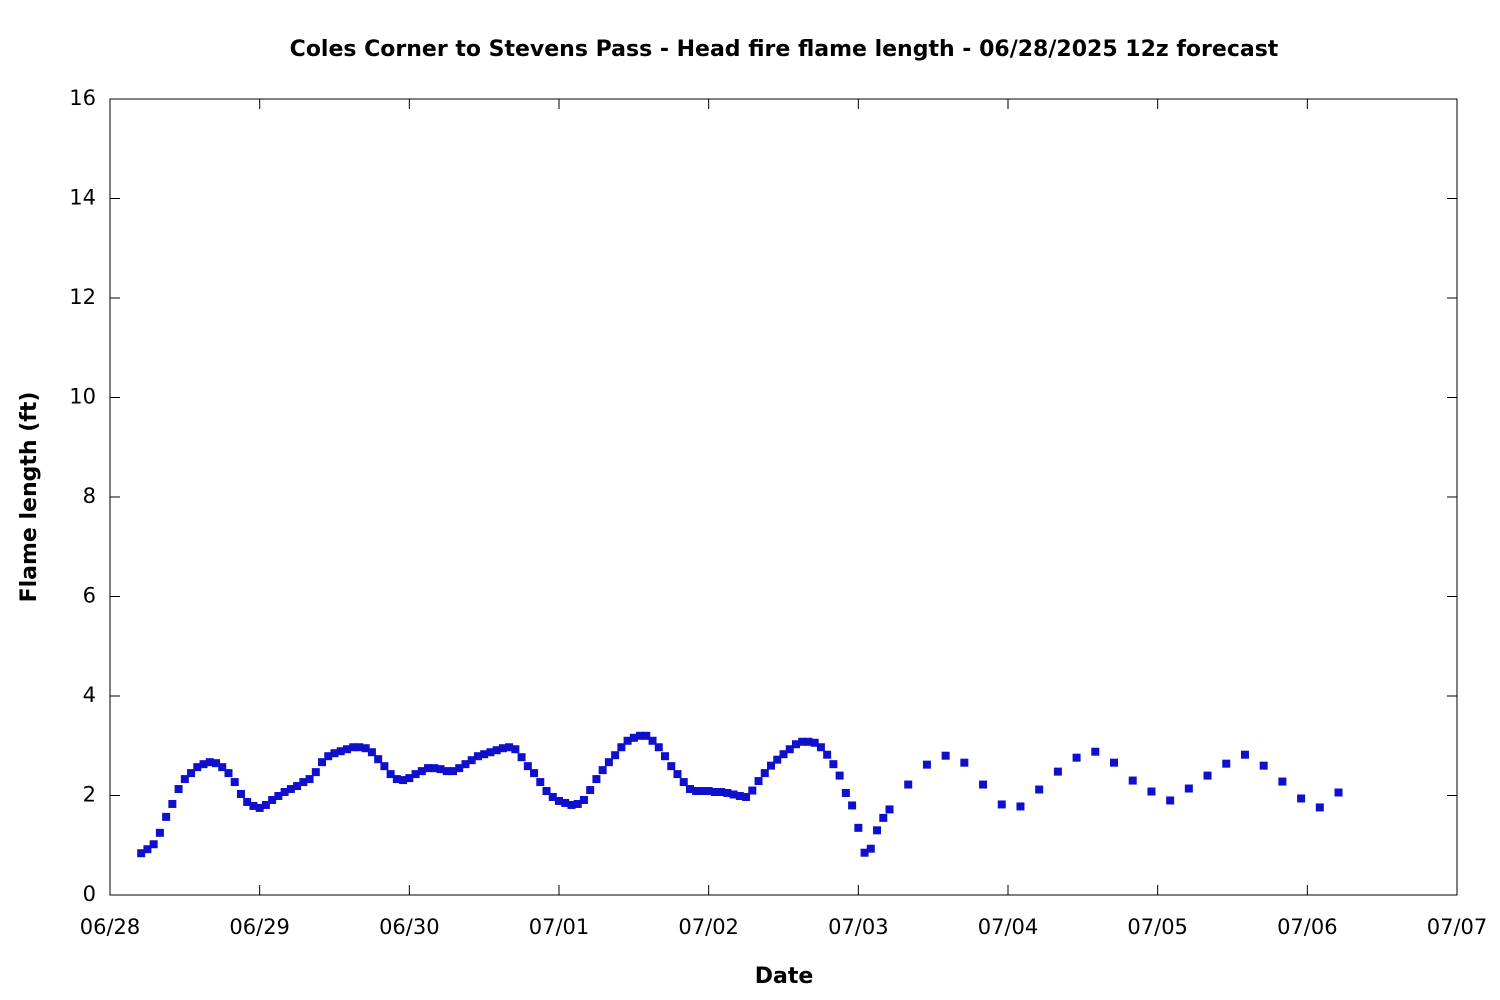  Describe the element at coordinates (409, 927) in the screenshot. I see `x-tick-label: 06/30` at that location.